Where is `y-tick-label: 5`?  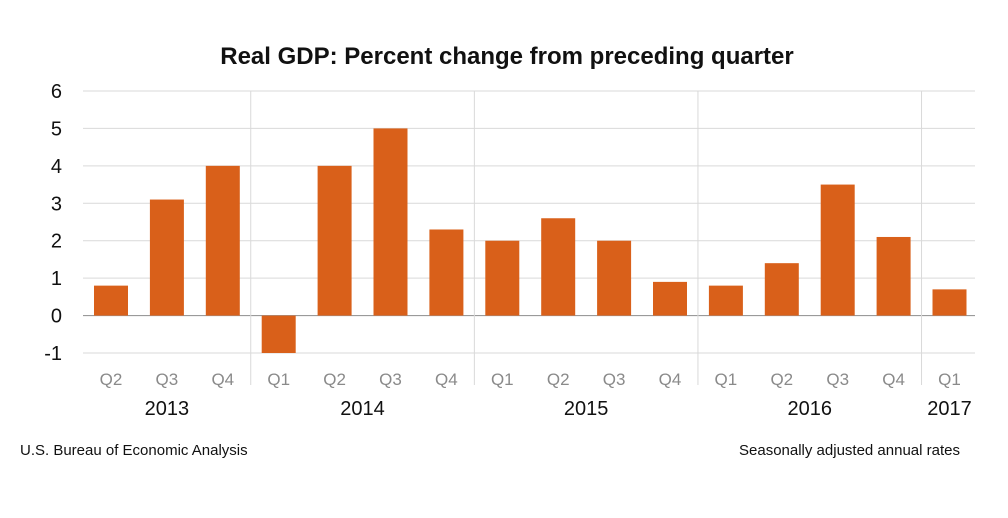 y-tick-label: 5 is located at coordinates (56, 129).